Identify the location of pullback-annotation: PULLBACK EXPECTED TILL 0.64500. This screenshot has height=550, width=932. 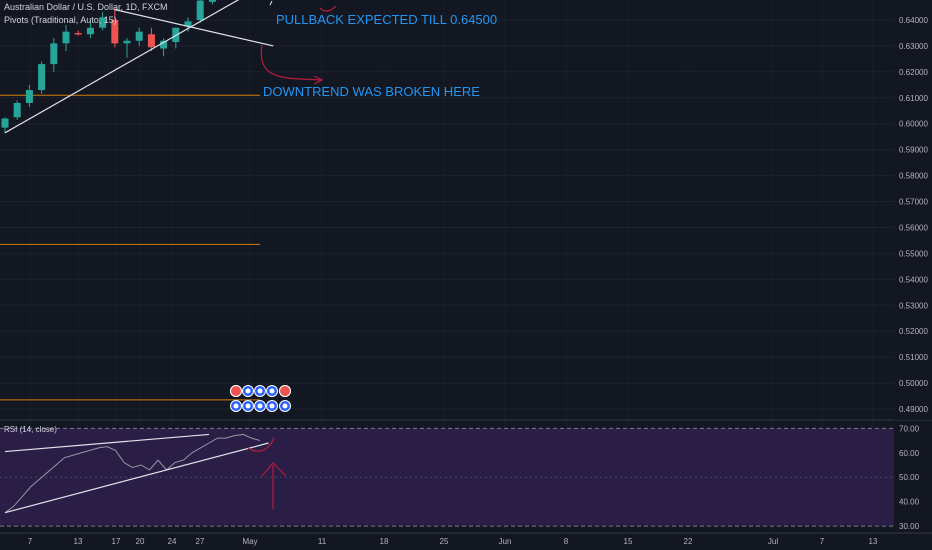
(387, 19).